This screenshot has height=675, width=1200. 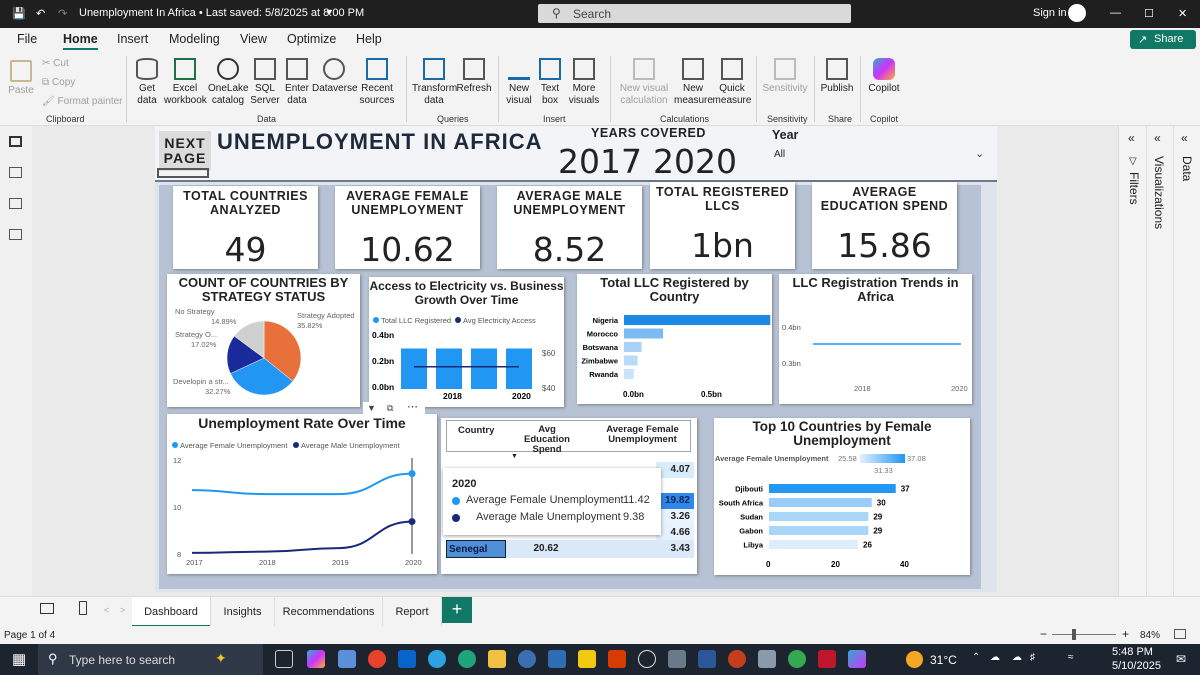 What do you see at coordinates (253, 39) in the screenshot?
I see `menu-view: View` at bounding box center [253, 39].